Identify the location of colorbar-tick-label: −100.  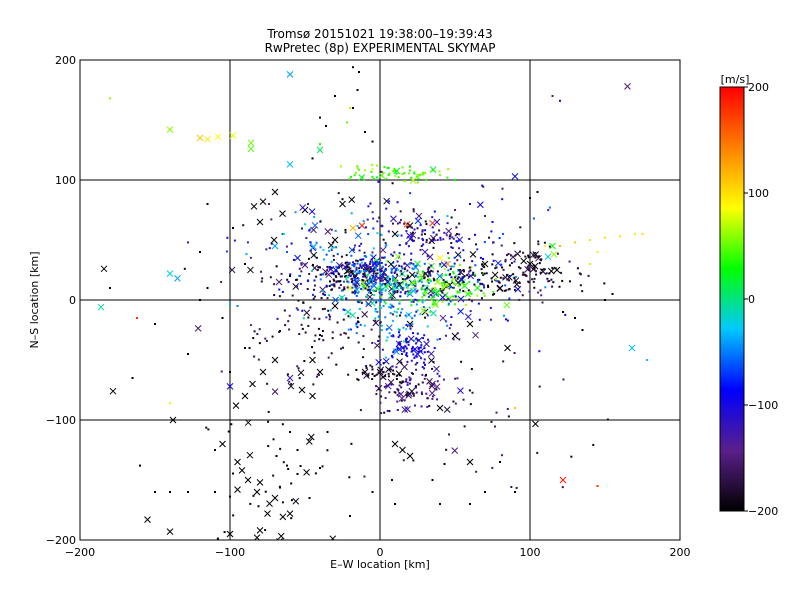
(763, 405).